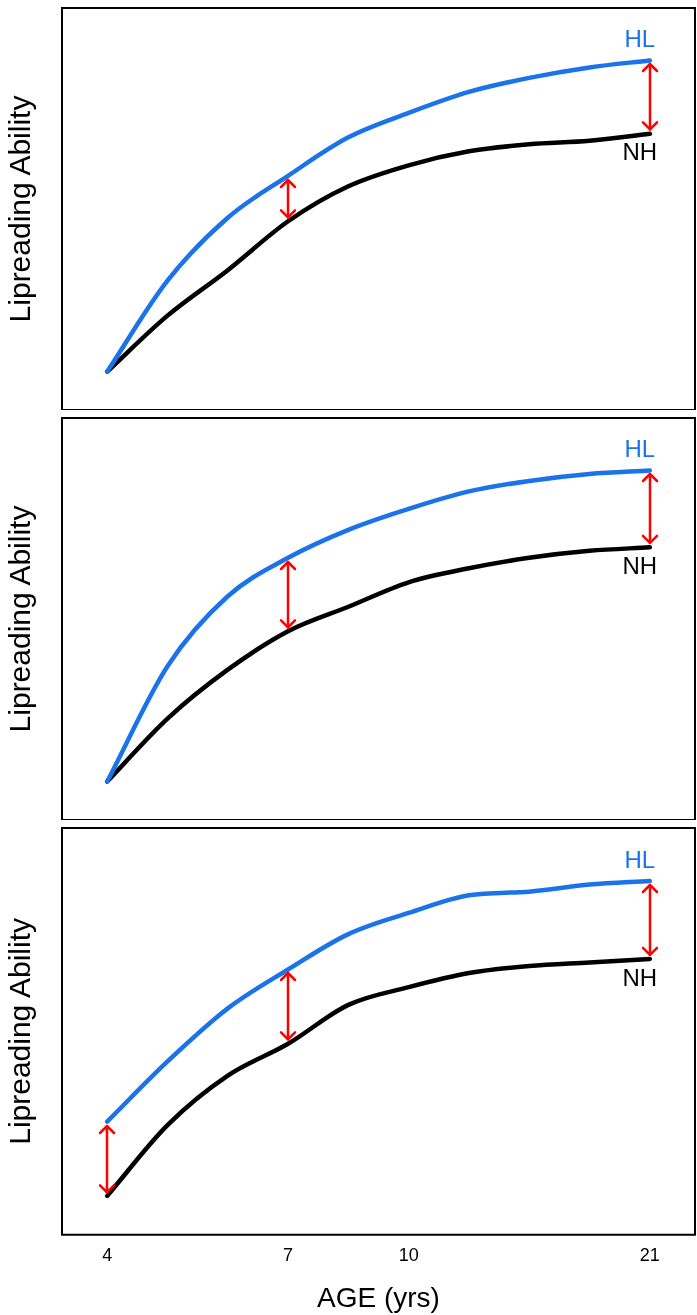 Image resolution: width=697 pixels, height=1315 pixels. Describe the element at coordinates (649, 1254) in the screenshot. I see `x-tick-label: 21` at that location.